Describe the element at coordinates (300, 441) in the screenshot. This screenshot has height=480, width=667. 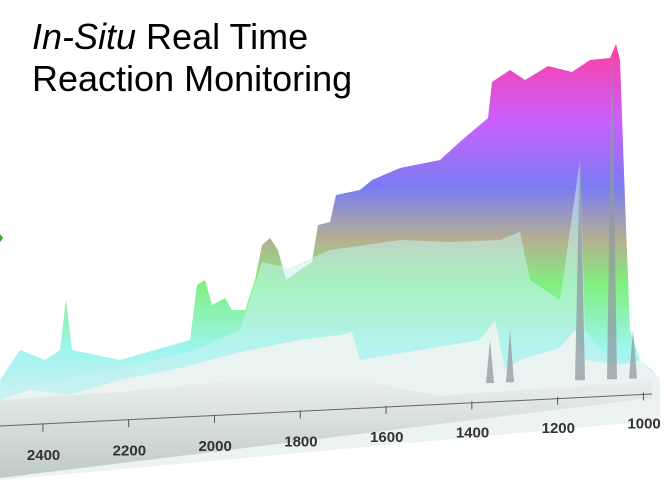
I see `x-tick-label: 1800` at that location.